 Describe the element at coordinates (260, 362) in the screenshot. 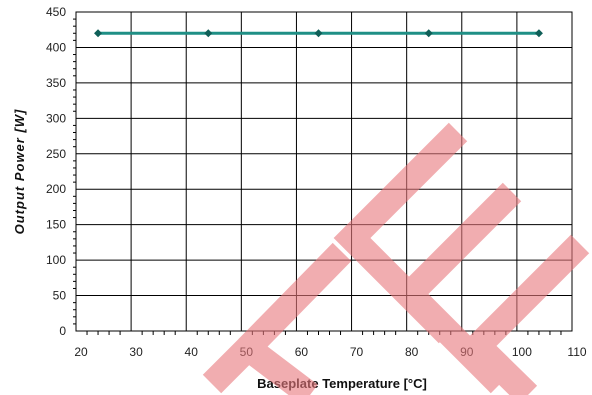

I see `ce-watermark-c-lower` at that location.